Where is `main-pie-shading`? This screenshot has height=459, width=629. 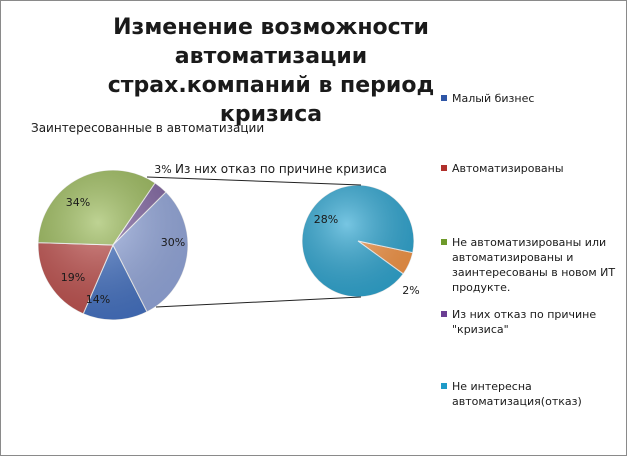
main-pie-shading is located at coordinates (113, 245).